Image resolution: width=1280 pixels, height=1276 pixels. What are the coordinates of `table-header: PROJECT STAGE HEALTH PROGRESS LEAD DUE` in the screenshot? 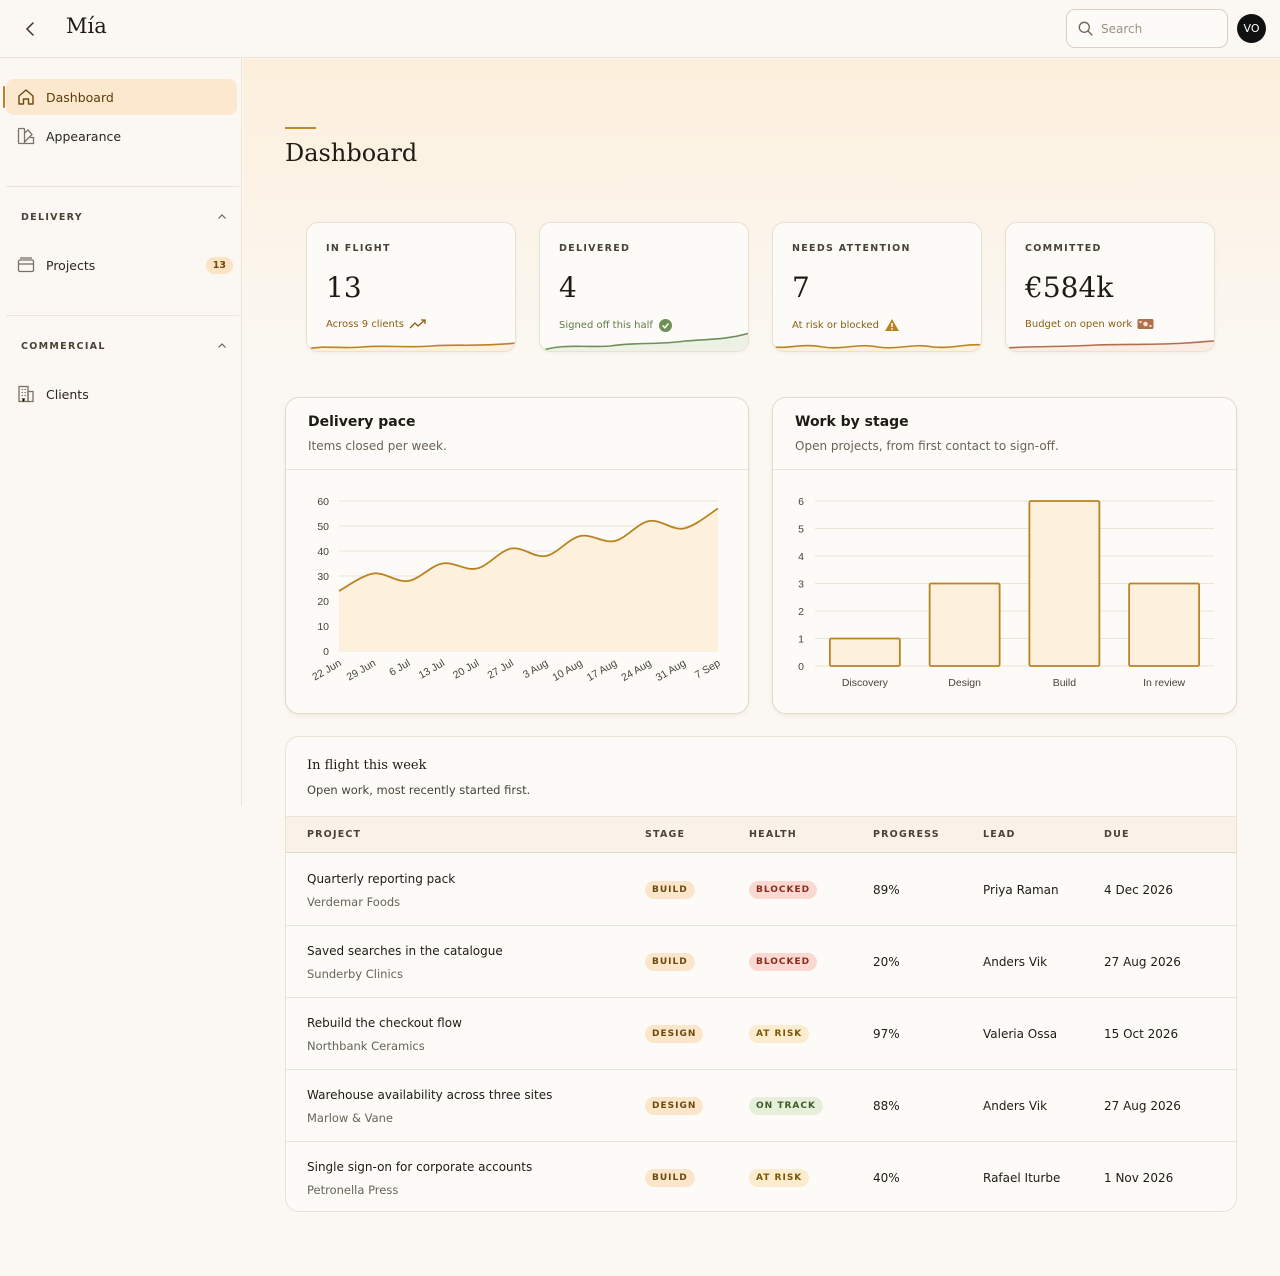 It's located at (761, 834).